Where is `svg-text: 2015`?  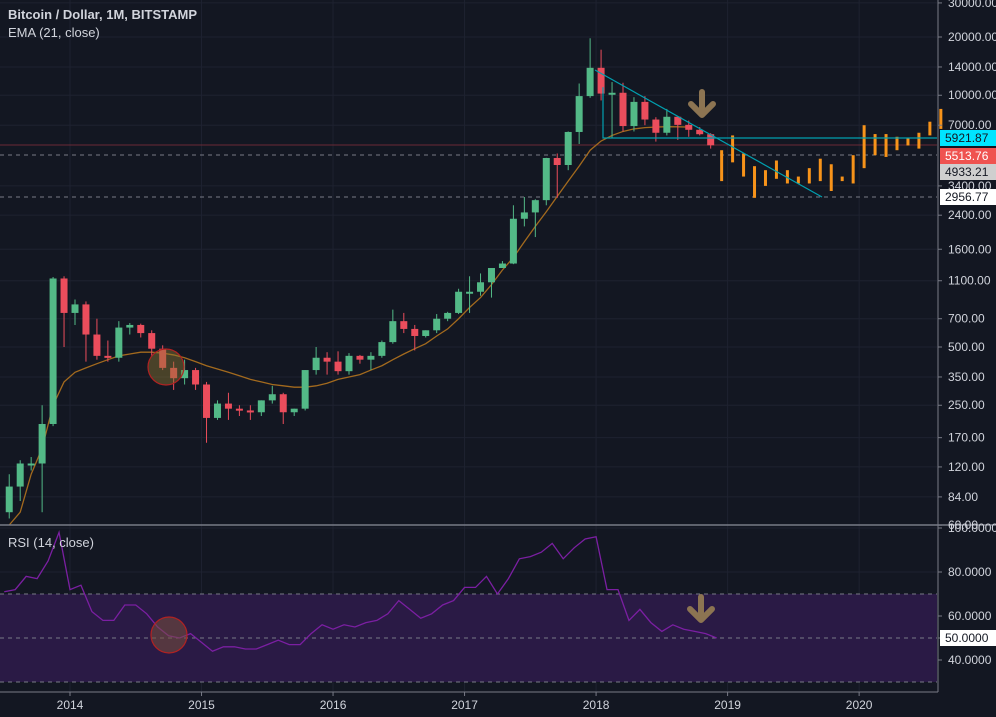
svg-text: 2015 is located at coordinates (201, 705).